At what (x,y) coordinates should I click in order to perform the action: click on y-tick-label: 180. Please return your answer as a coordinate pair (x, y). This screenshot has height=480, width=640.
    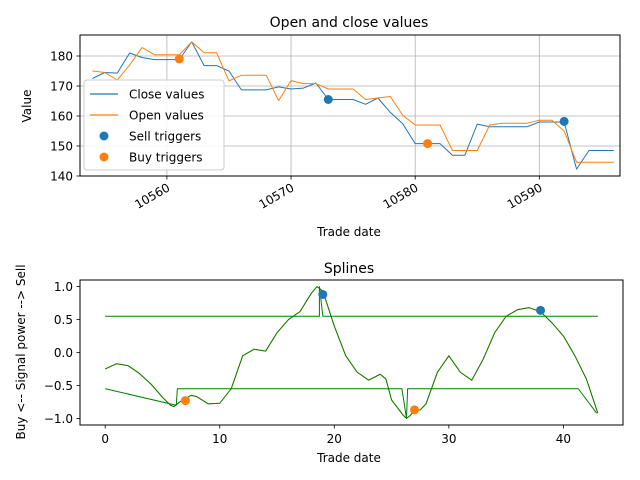
    Looking at the image, I should click on (61, 57).